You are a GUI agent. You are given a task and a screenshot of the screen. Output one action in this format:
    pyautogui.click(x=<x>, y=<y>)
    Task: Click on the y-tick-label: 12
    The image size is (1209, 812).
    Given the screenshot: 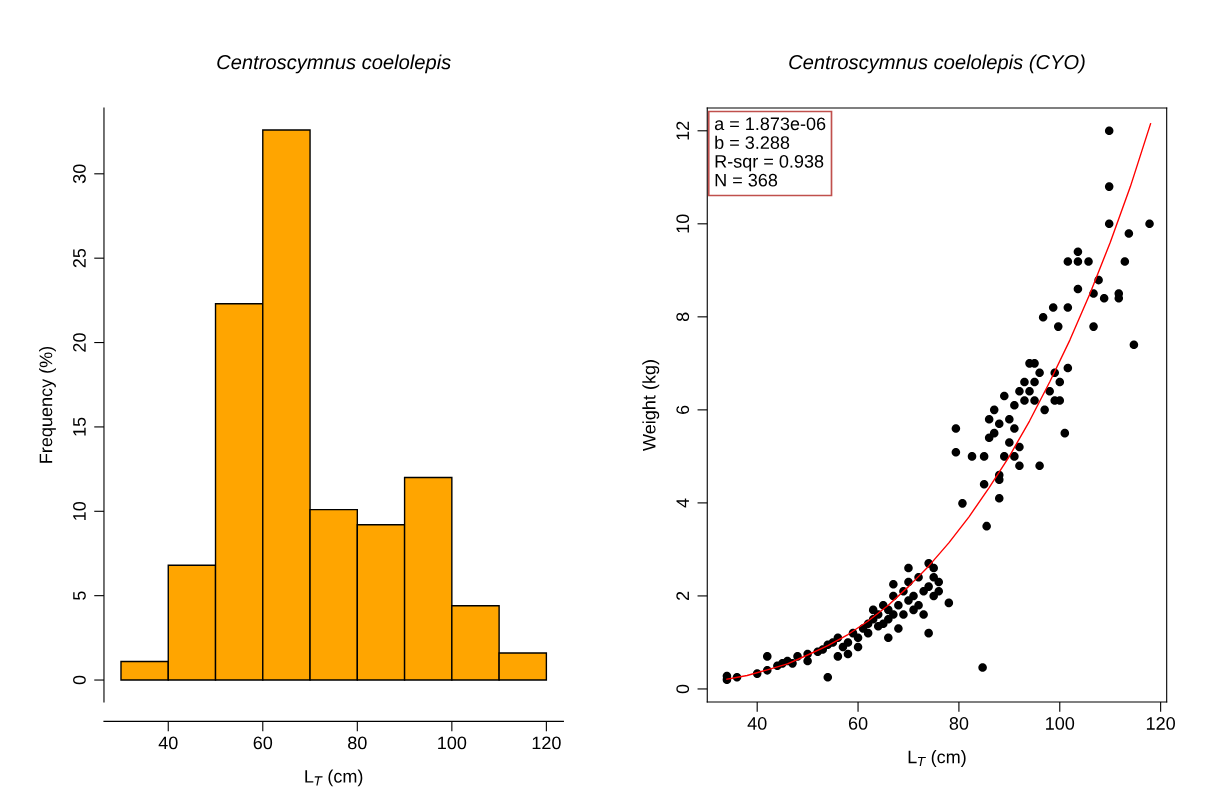 What is the action you would take?
    pyautogui.click(x=682, y=130)
    